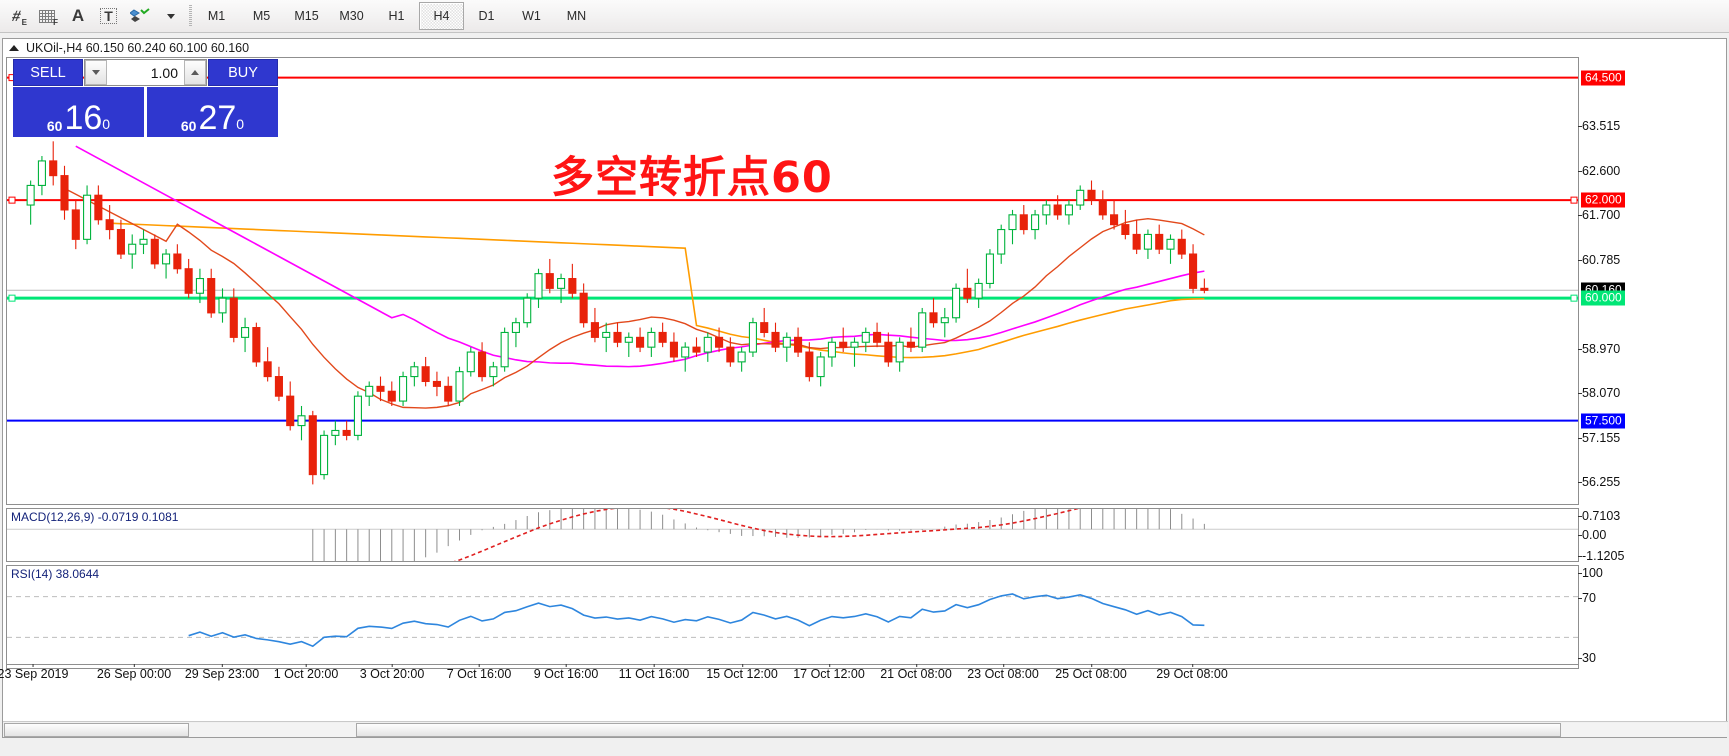 The height and width of the screenshot is (756, 1729). Describe the element at coordinates (958, 729) in the screenshot. I see `scrollbar-thumb` at that location.